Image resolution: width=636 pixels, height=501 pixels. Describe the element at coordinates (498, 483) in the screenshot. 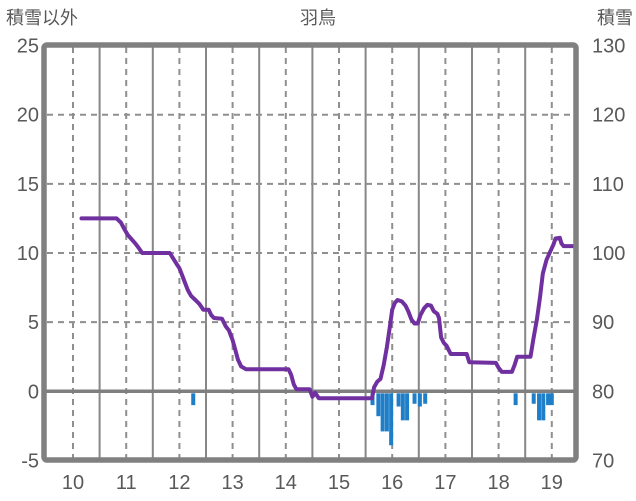

I see `x-axis-tick-label: 18` at that location.